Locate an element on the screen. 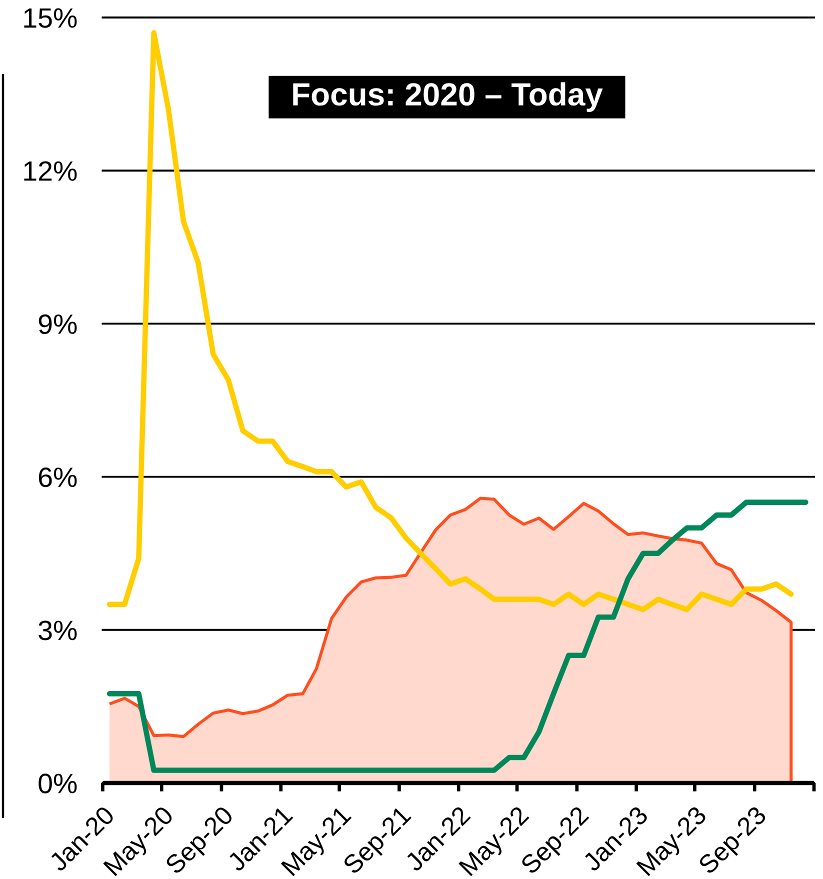 The height and width of the screenshot is (879, 823). text: Focus: 2020 – Today is located at coordinates (448, 97).